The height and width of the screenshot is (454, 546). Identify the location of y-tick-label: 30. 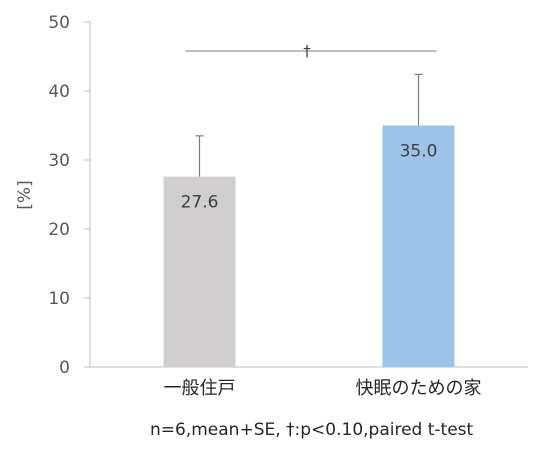
(59, 161).